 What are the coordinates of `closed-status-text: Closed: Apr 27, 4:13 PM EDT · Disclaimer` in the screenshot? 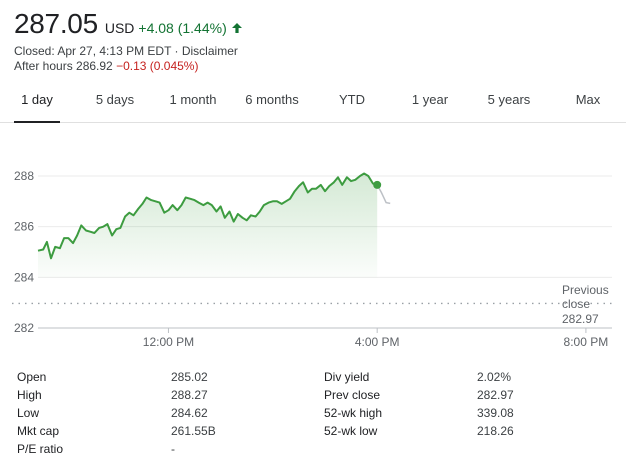 It's located at (126, 51).